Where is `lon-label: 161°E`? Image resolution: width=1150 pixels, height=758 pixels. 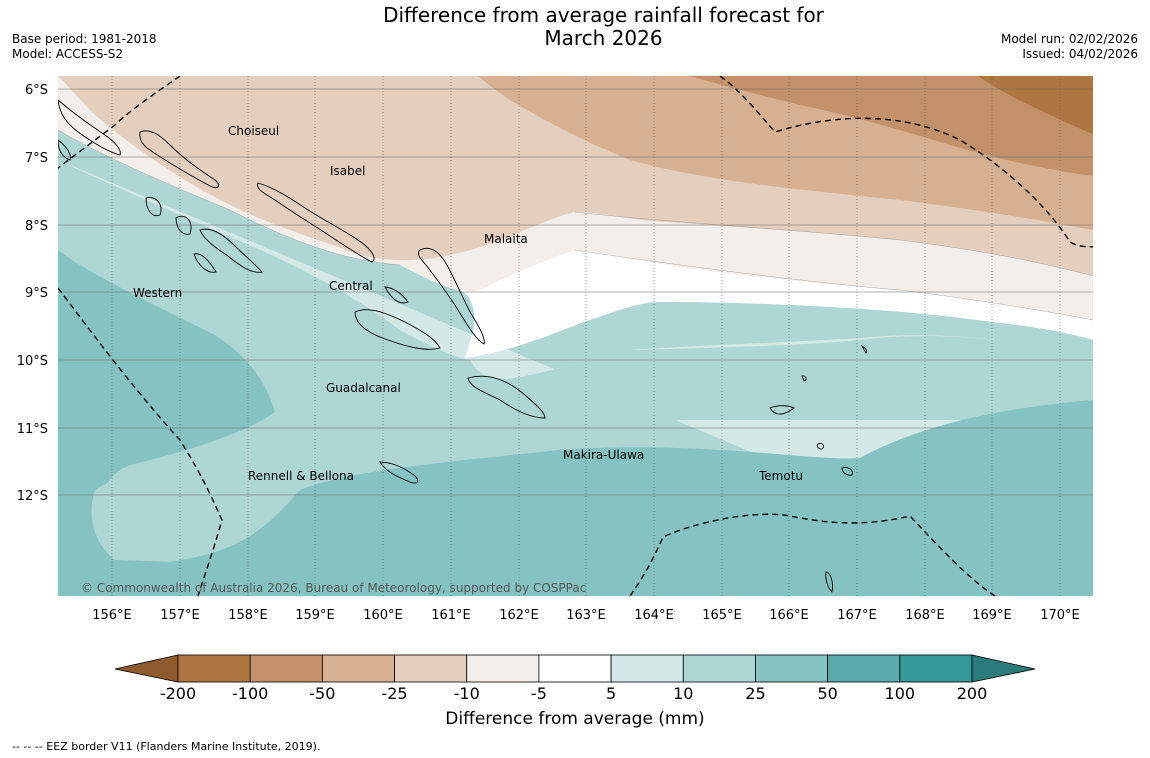
lon-label: 161°E is located at coordinates (451, 615).